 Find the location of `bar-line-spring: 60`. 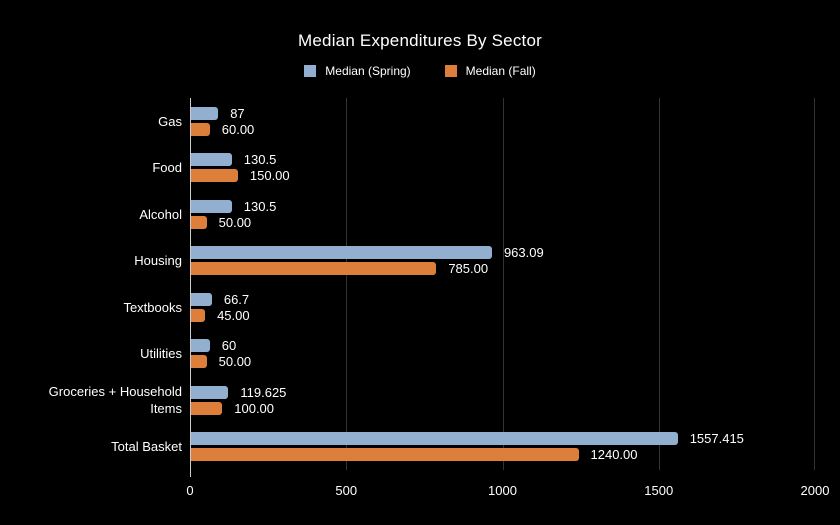

bar-line-spring: 60 is located at coordinates (503, 346).